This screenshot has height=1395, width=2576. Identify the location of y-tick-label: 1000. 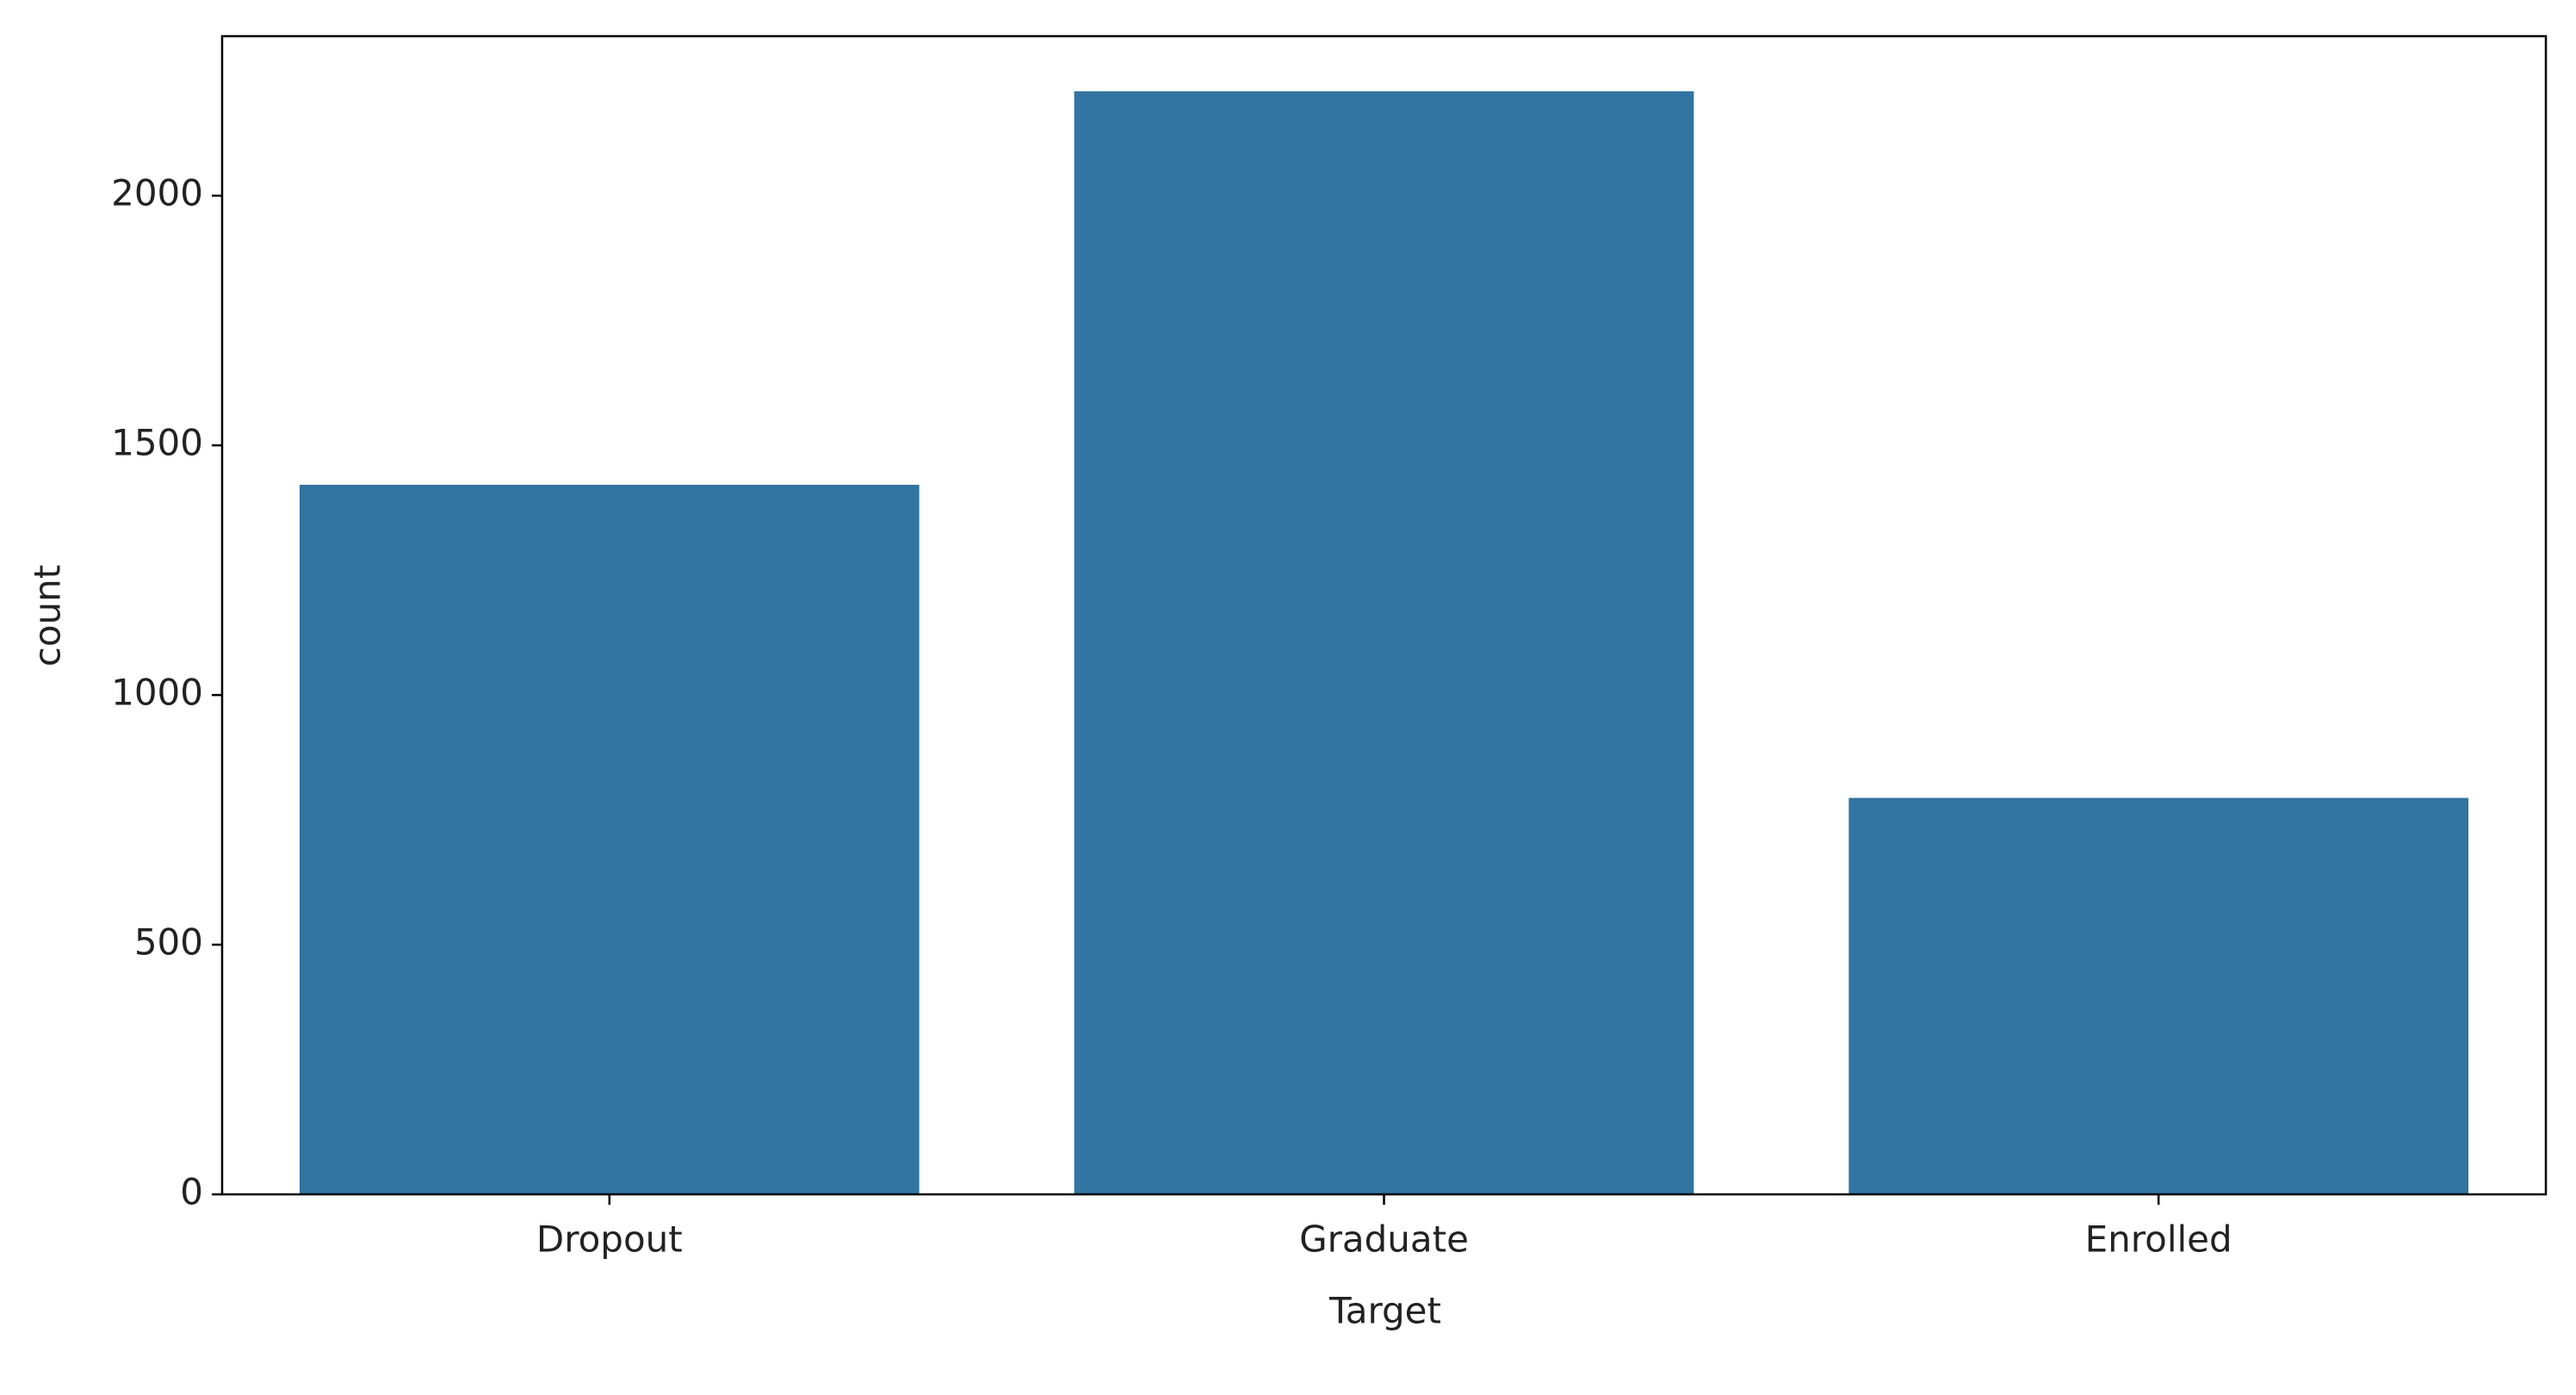
(157, 693).